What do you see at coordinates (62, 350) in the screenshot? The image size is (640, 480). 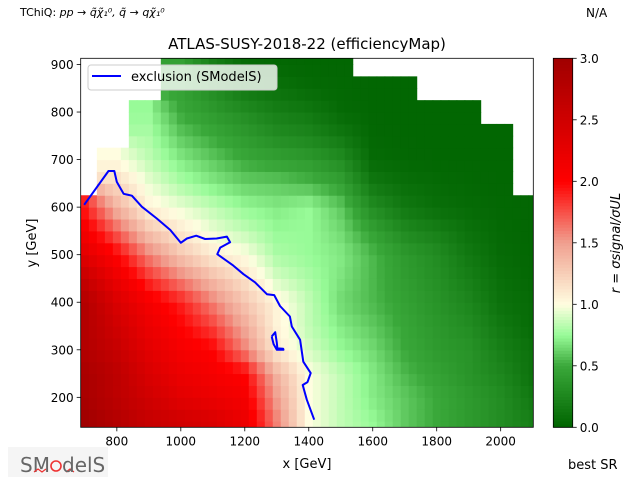 I see `y-tick-label: 300` at bounding box center [62, 350].